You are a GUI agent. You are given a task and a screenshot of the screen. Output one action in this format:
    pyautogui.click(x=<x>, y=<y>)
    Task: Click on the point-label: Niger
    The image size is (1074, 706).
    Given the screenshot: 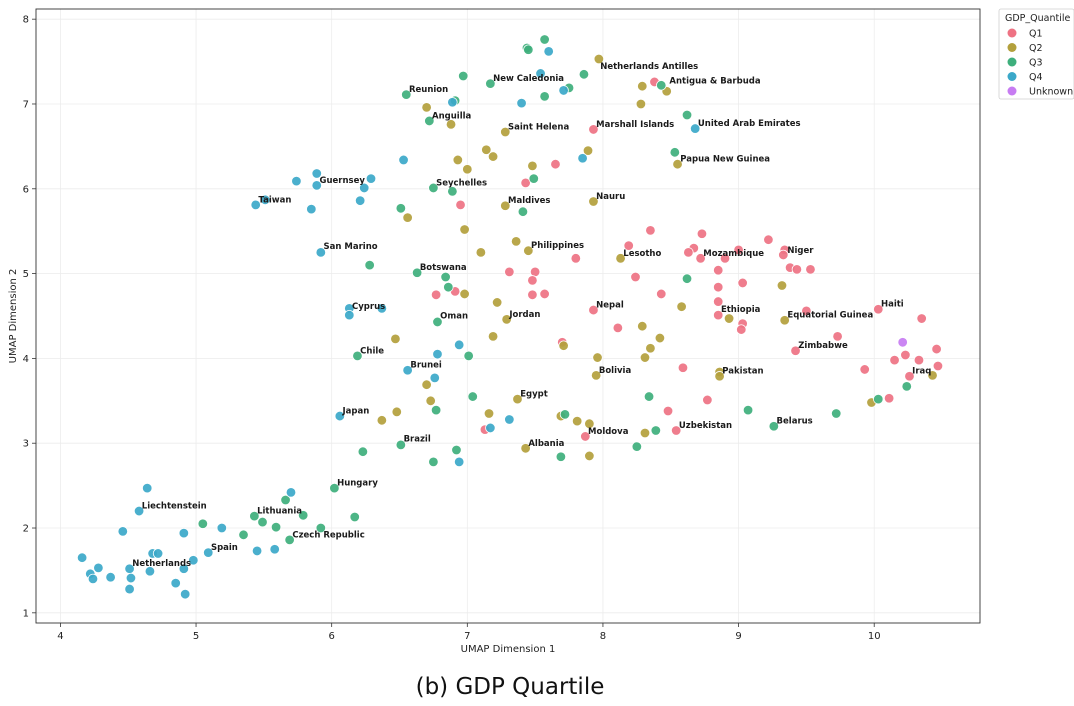 What is the action you would take?
    pyautogui.click(x=800, y=251)
    